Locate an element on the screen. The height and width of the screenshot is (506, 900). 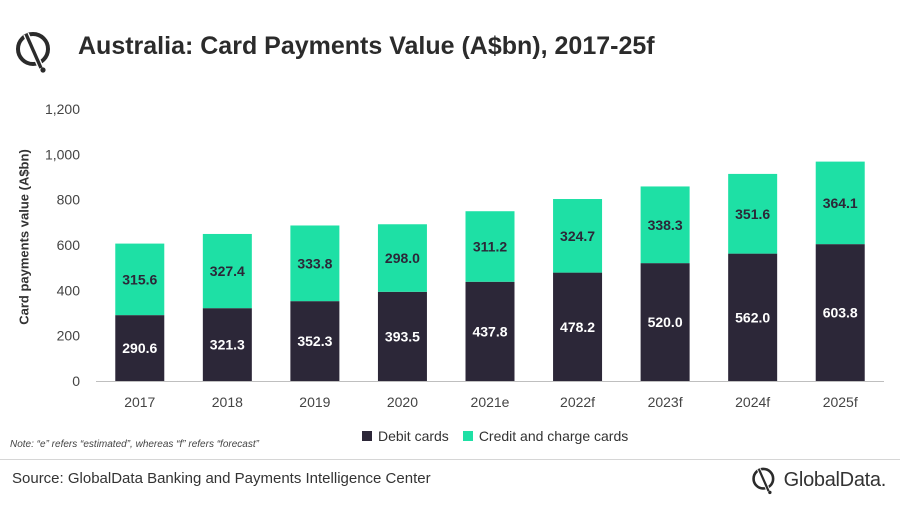
y-tick-label: 1,000 is located at coordinates (62, 154).